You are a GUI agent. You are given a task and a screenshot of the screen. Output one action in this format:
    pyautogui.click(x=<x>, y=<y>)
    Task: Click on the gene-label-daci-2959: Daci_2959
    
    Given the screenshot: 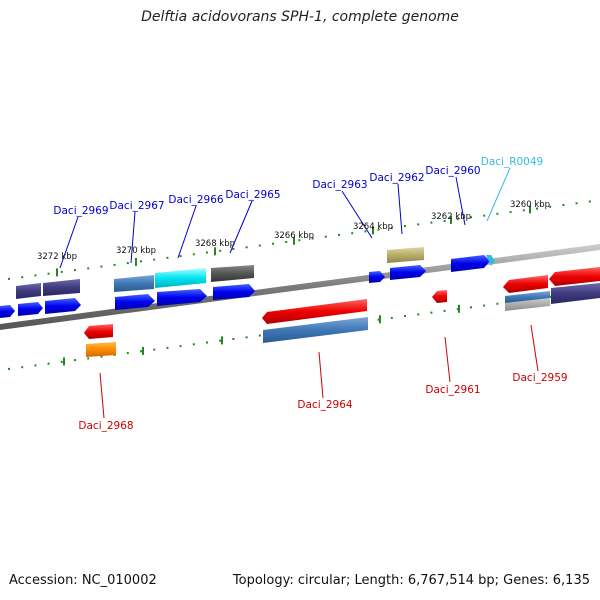 What is the action you would take?
    pyautogui.click(x=539, y=378)
    